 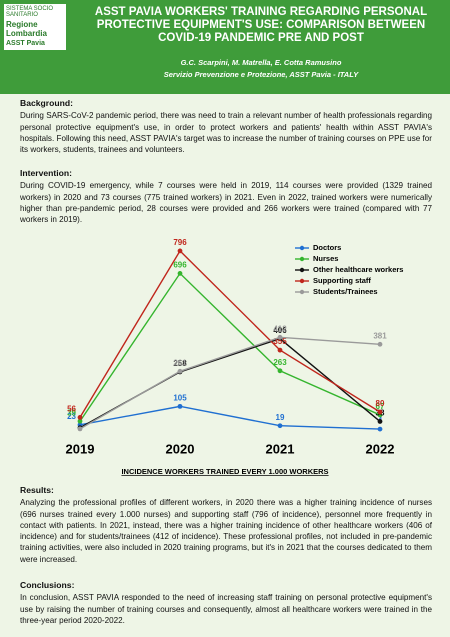 I want to click on data-label: 381, so click(x=380, y=335).